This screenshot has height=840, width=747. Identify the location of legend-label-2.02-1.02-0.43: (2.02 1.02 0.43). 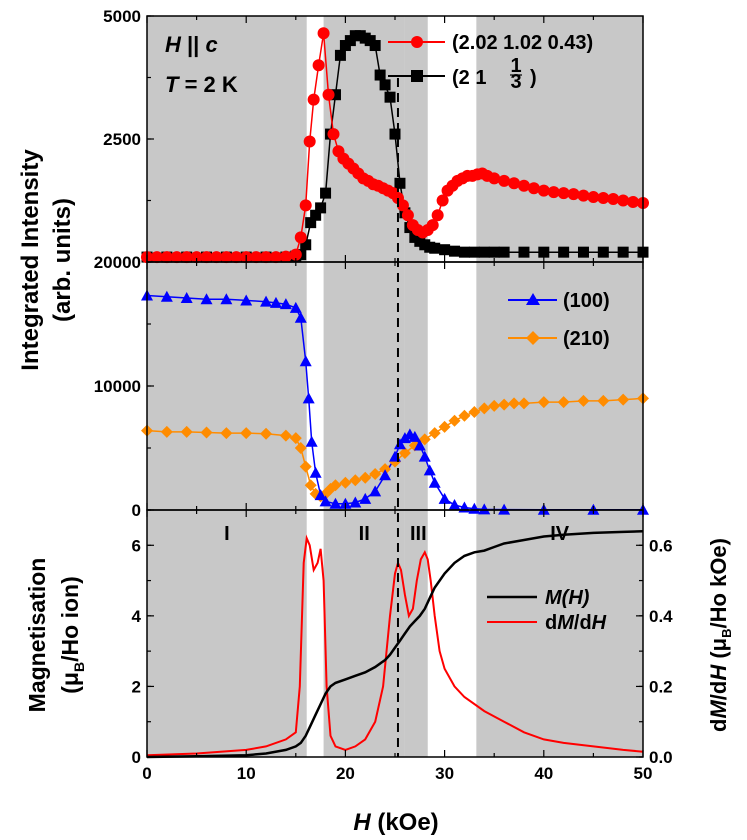
(522, 43).